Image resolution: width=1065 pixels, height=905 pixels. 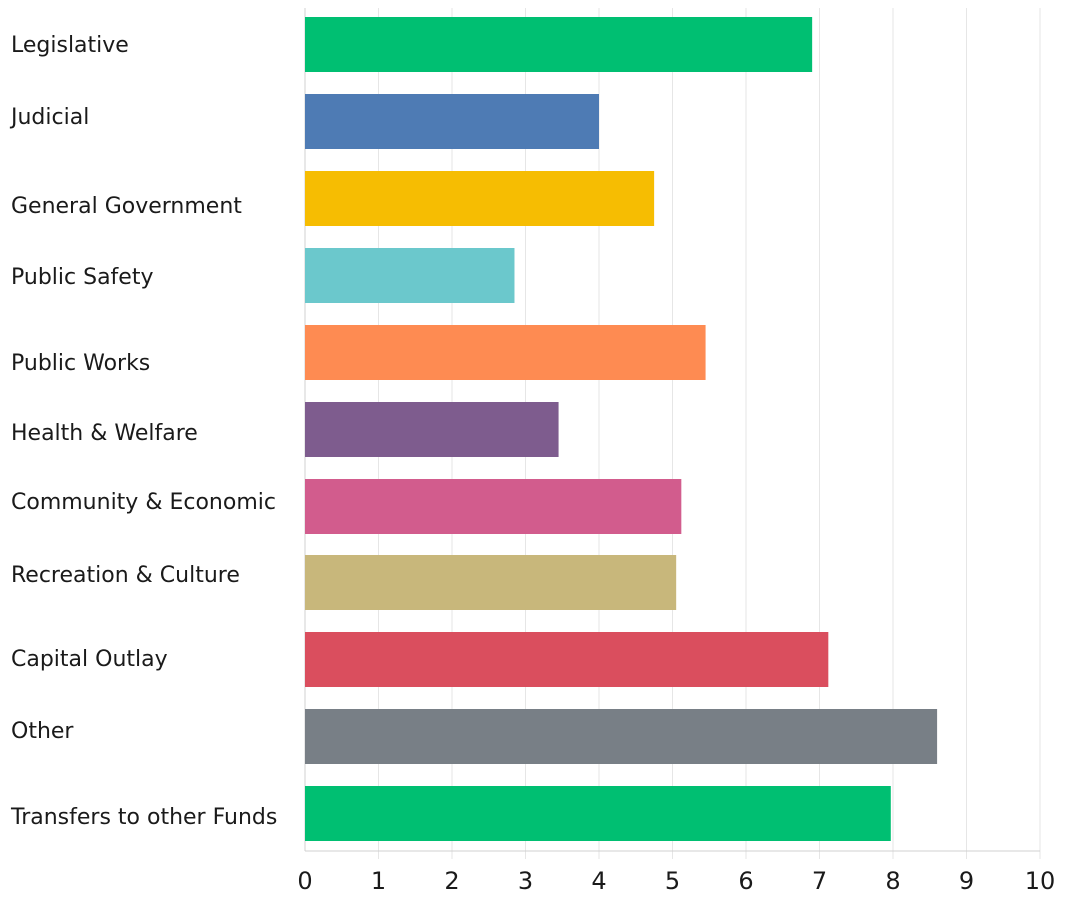 I want to click on x-tick-label: 8, so click(x=892, y=881).